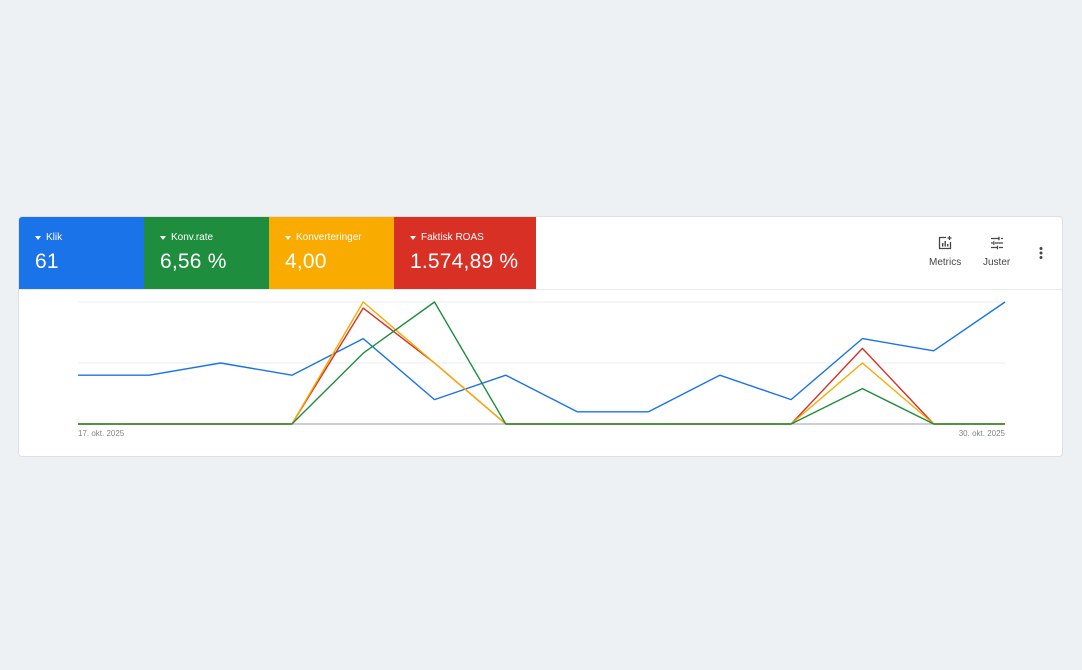 The height and width of the screenshot is (670, 1082). I want to click on x-tick-label: 17. okt. 2025, so click(101, 433).